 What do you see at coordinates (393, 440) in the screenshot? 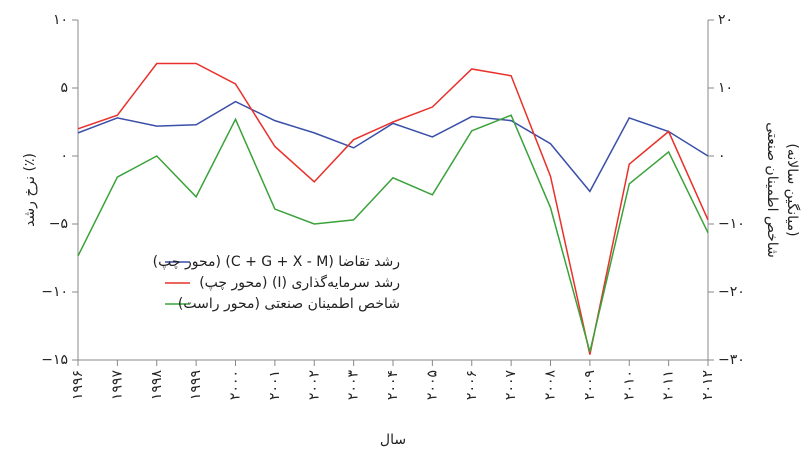
I see `x-axis-title: سال` at bounding box center [393, 440].